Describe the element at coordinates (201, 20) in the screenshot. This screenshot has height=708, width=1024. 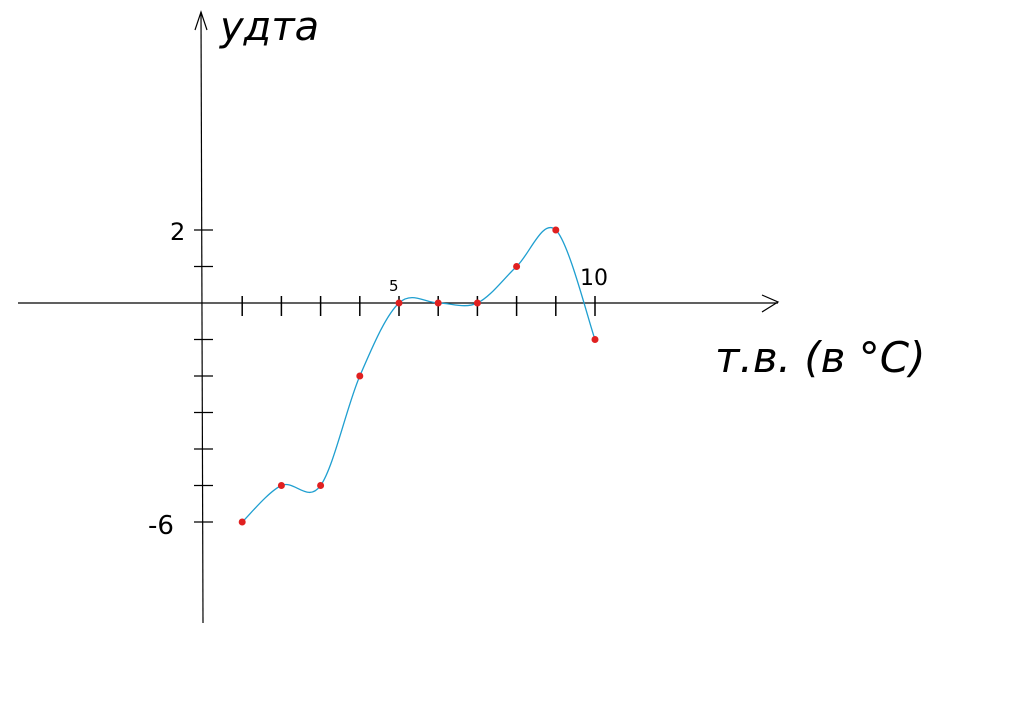
I see `y-axis-arrow` at that location.